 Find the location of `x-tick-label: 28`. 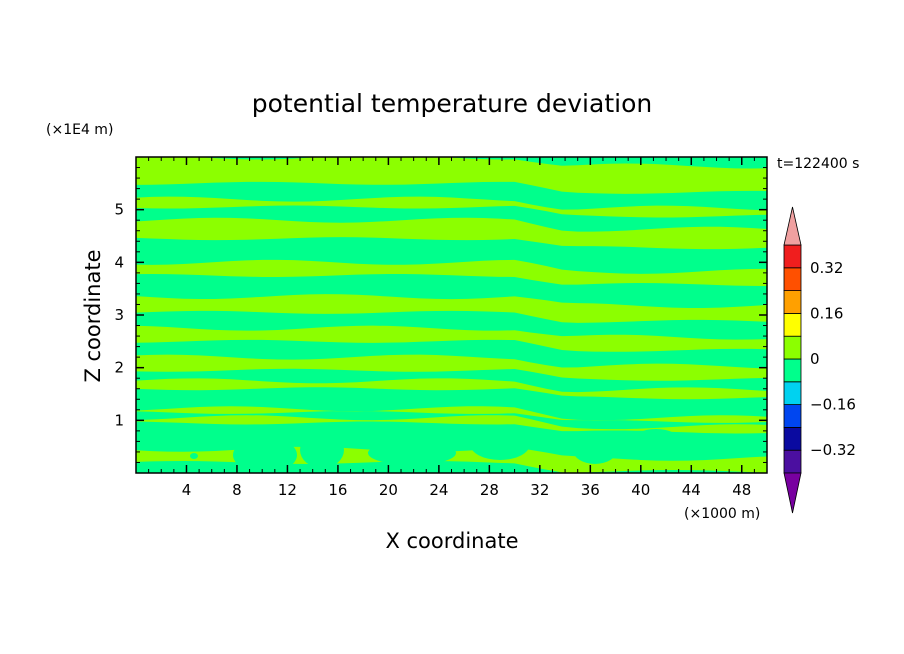

x-tick-label: 28 is located at coordinates (489, 490).